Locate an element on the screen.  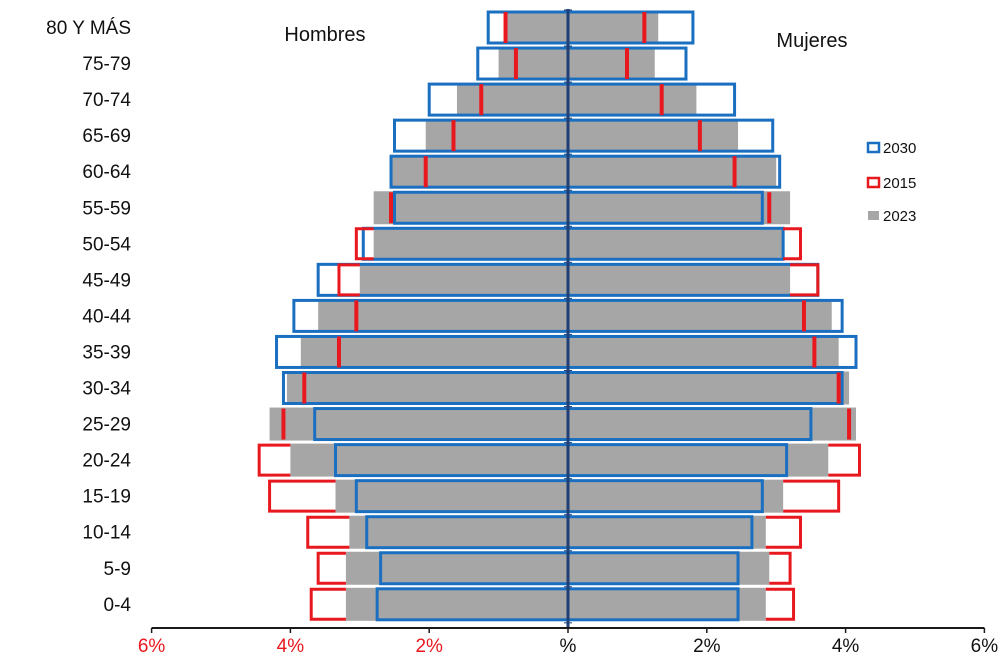
left-side-label: Hombres is located at coordinates (324, 35).